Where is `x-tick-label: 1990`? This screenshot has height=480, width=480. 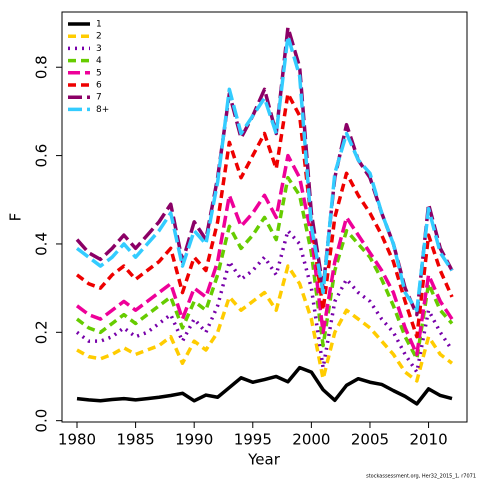
x-tick-label: 1990 is located at coordinates (194, 440).